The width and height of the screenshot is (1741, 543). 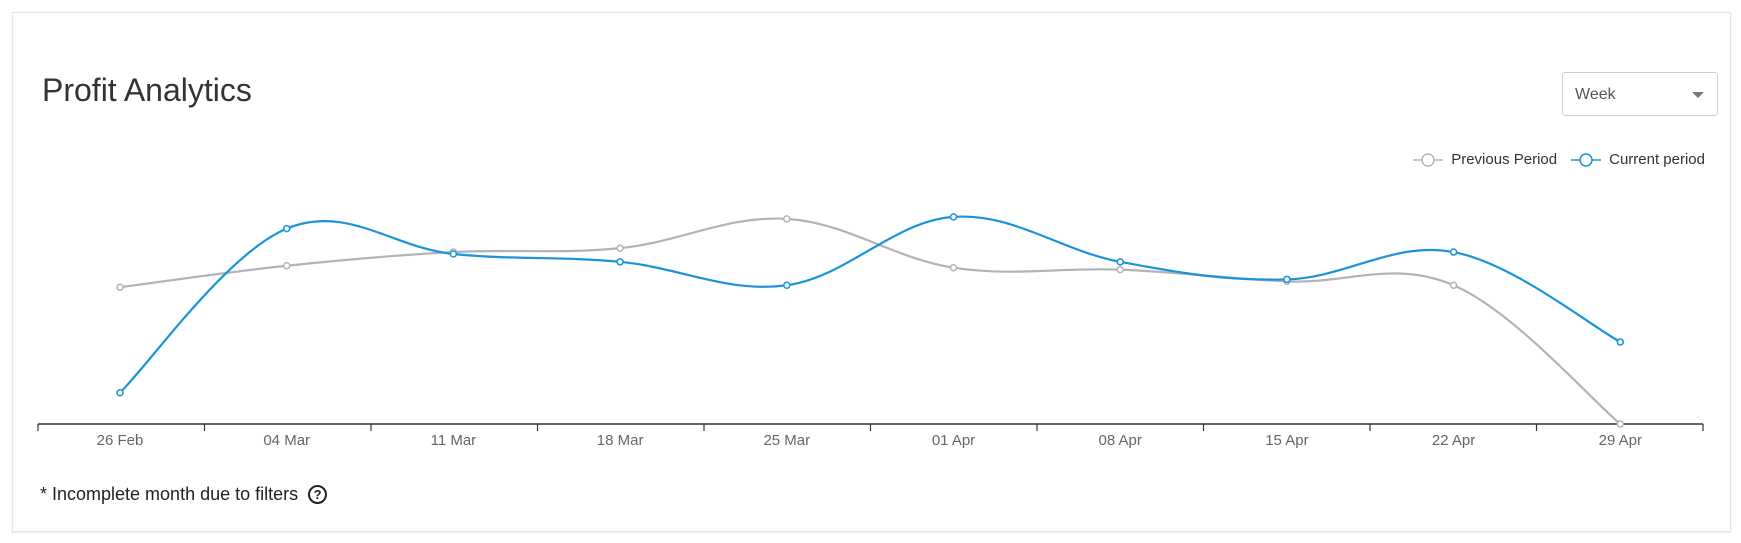 What do you see at coordinates (1559, 159) in the screenshot?
I see `chart-legend: Previous Period Current period` at bounding box center [1559, 159].